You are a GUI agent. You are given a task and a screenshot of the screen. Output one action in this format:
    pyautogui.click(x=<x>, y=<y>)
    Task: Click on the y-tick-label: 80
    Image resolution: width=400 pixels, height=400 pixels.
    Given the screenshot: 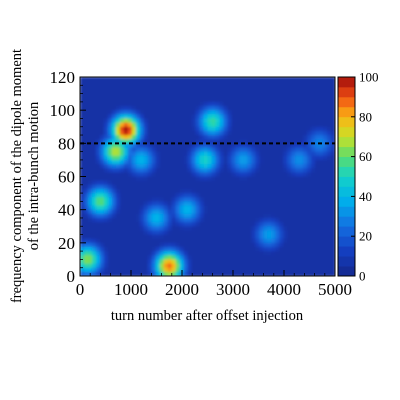 What is the action you would take?
    pyautogui.click(x=66, y=143)
    